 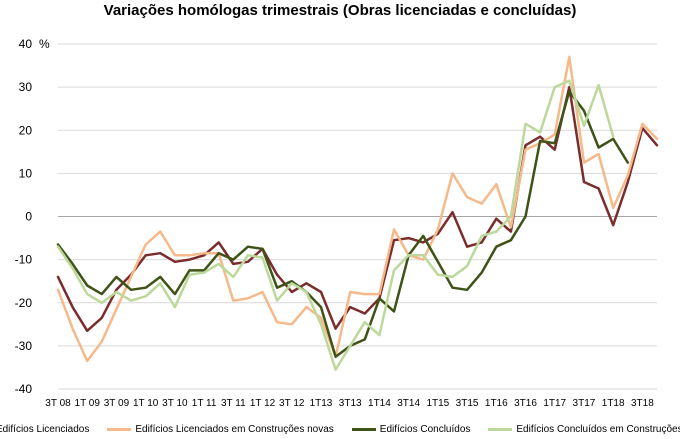 I want to click on y-tick-label: 30, so click(x=26, y=87).